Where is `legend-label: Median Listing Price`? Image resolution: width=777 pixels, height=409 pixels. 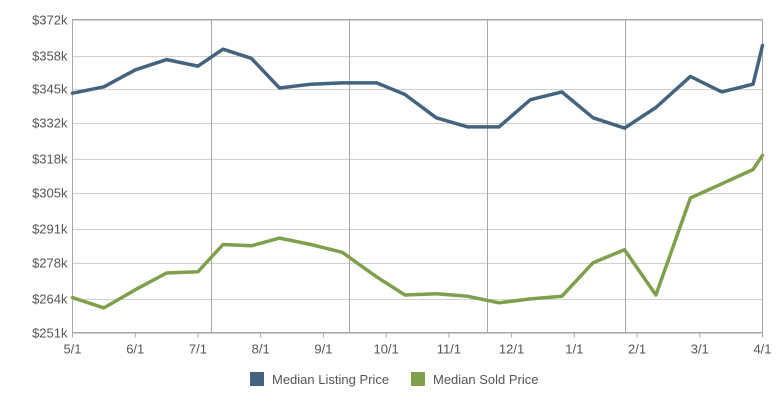
legend-label: Median Listing Price is located at coordinates (330, 379).